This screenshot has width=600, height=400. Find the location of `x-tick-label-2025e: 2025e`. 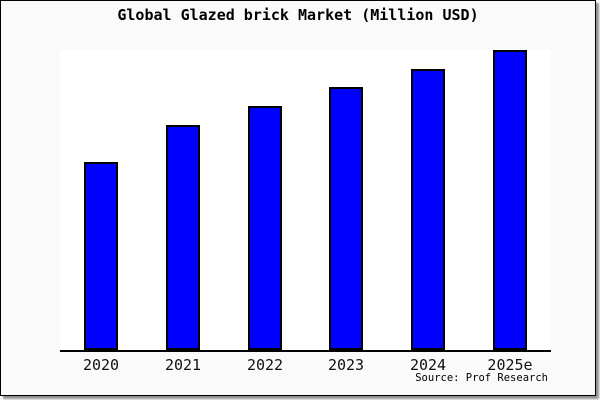

x-tick-label-2025e: 2025e is located at coordinates (510, 365).